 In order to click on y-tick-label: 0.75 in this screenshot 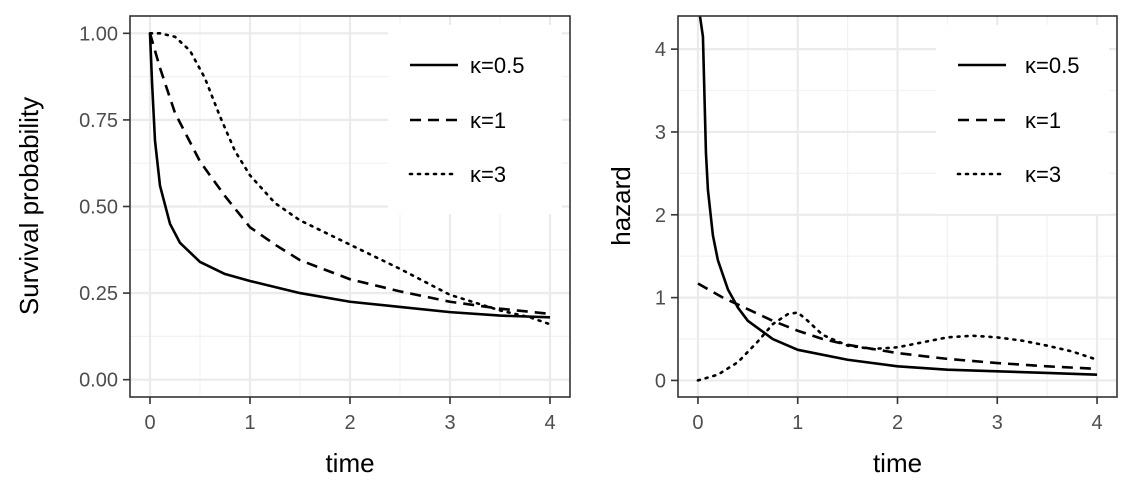, I will do `click(98, 121)`.